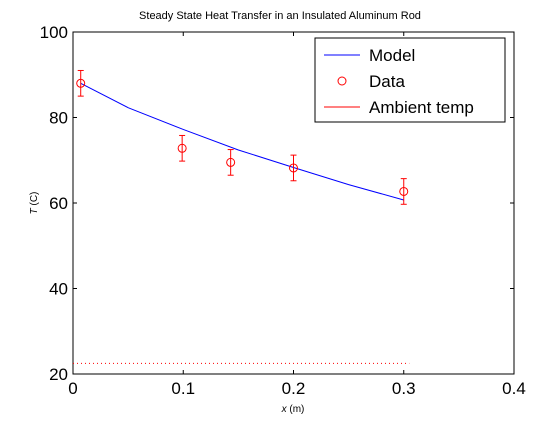 This screenshot has height=425, width=560. I want to click on y-tick-label: 100, so click(54, 32).